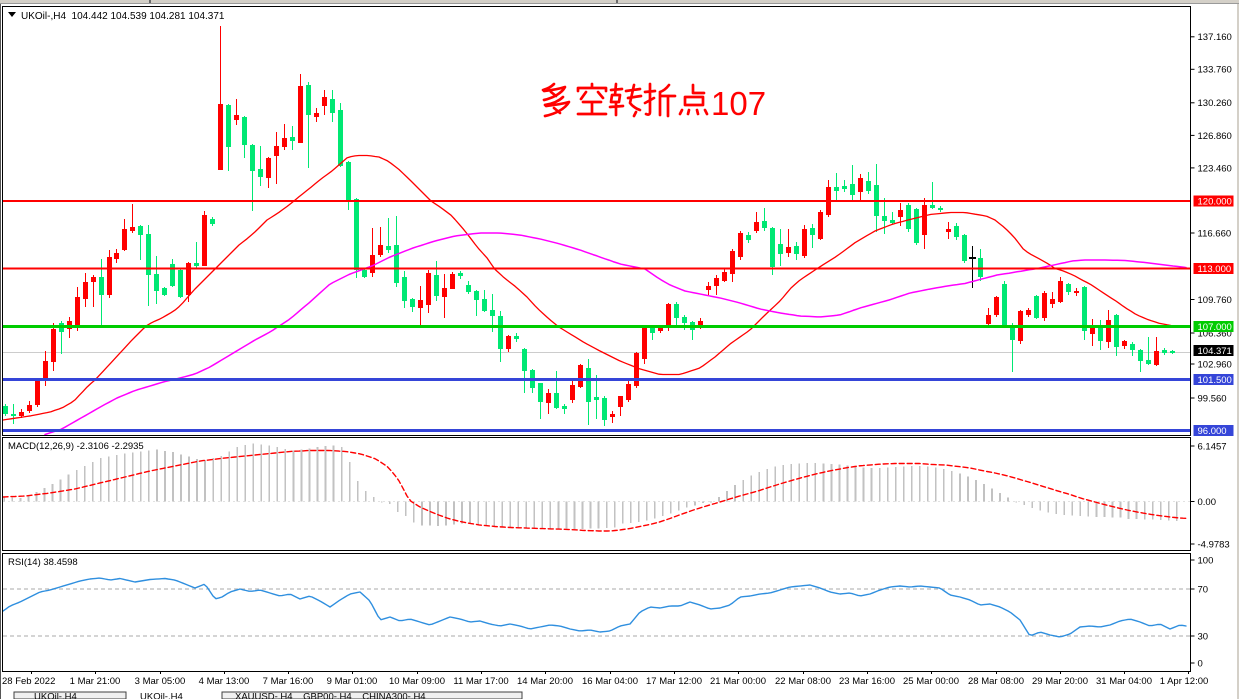  I want to click on svg-text: 21 Mar 00:00, so click(738, 681).